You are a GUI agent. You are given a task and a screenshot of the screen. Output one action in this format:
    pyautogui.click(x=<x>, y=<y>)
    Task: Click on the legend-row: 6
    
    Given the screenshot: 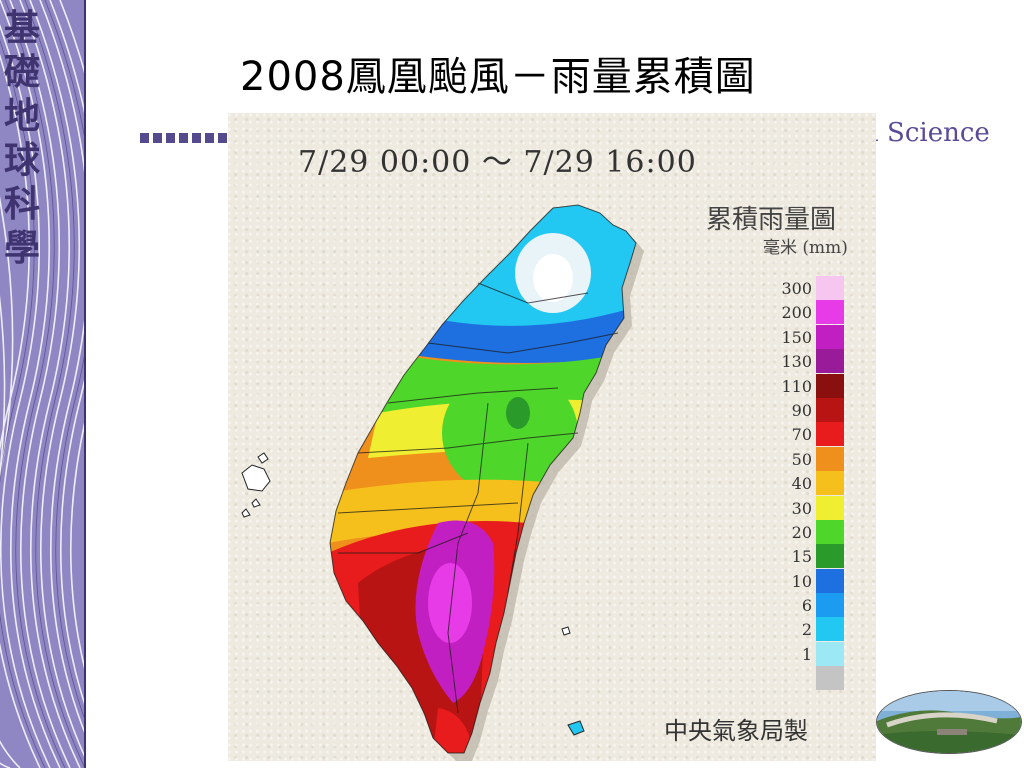 What is the action you would take?
    pyautogui.click(x=804, y=605)
    